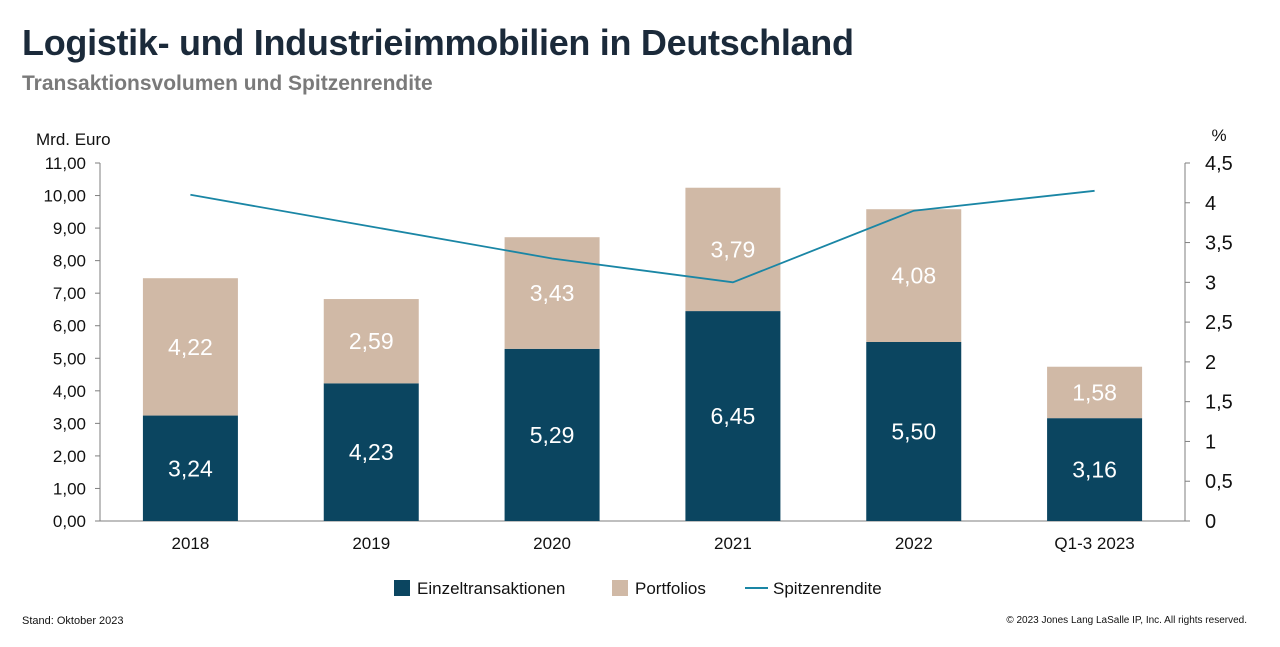  I want to click on y2-tick-label: 2, so click(1210, 363).